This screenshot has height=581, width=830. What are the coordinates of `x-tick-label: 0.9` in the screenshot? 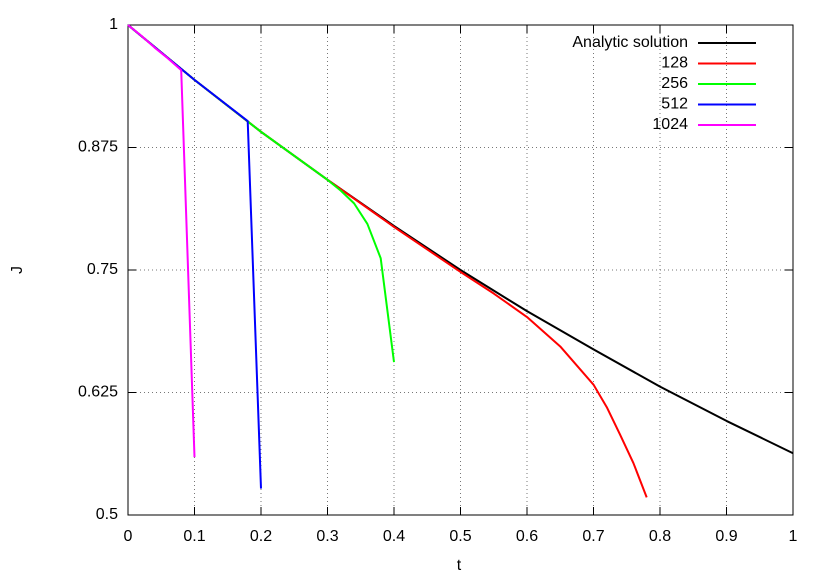 It's located at (726, 536).